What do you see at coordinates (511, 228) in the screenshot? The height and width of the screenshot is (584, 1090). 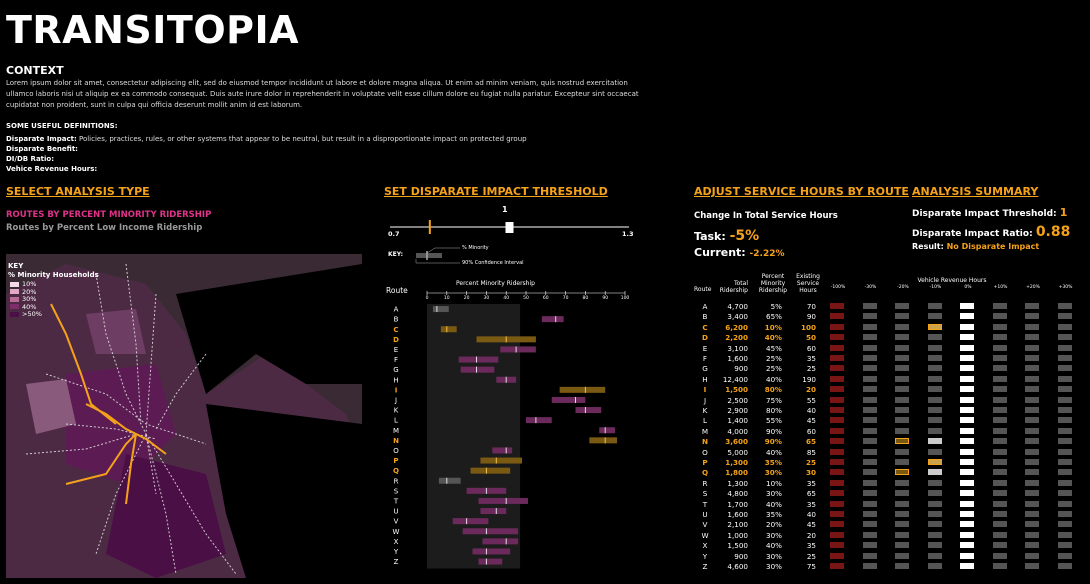 I see `threshold-slider` at bounding box center [511, 228].